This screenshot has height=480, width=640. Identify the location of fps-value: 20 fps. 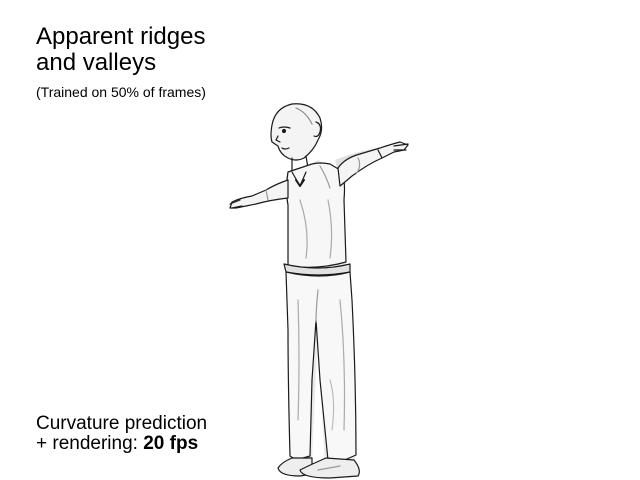
(171, 443).